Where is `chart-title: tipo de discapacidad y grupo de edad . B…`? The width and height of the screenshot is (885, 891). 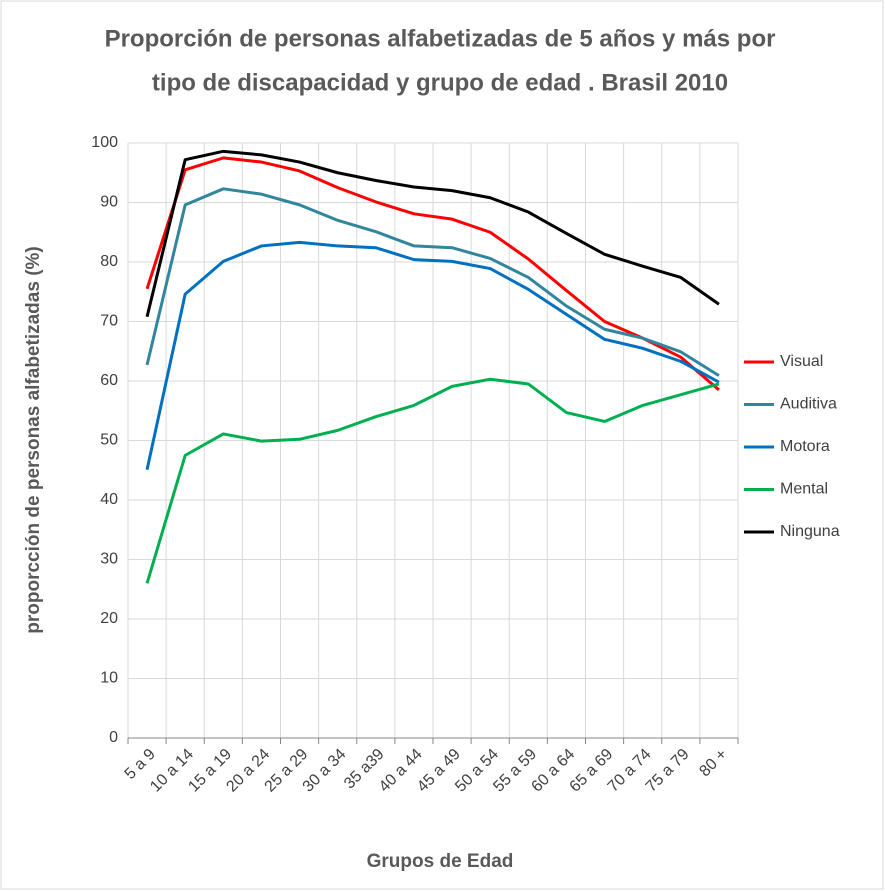
chart-title: tipo de discapacidad y grupo de edad . B… is located at coordinates (440, 82).